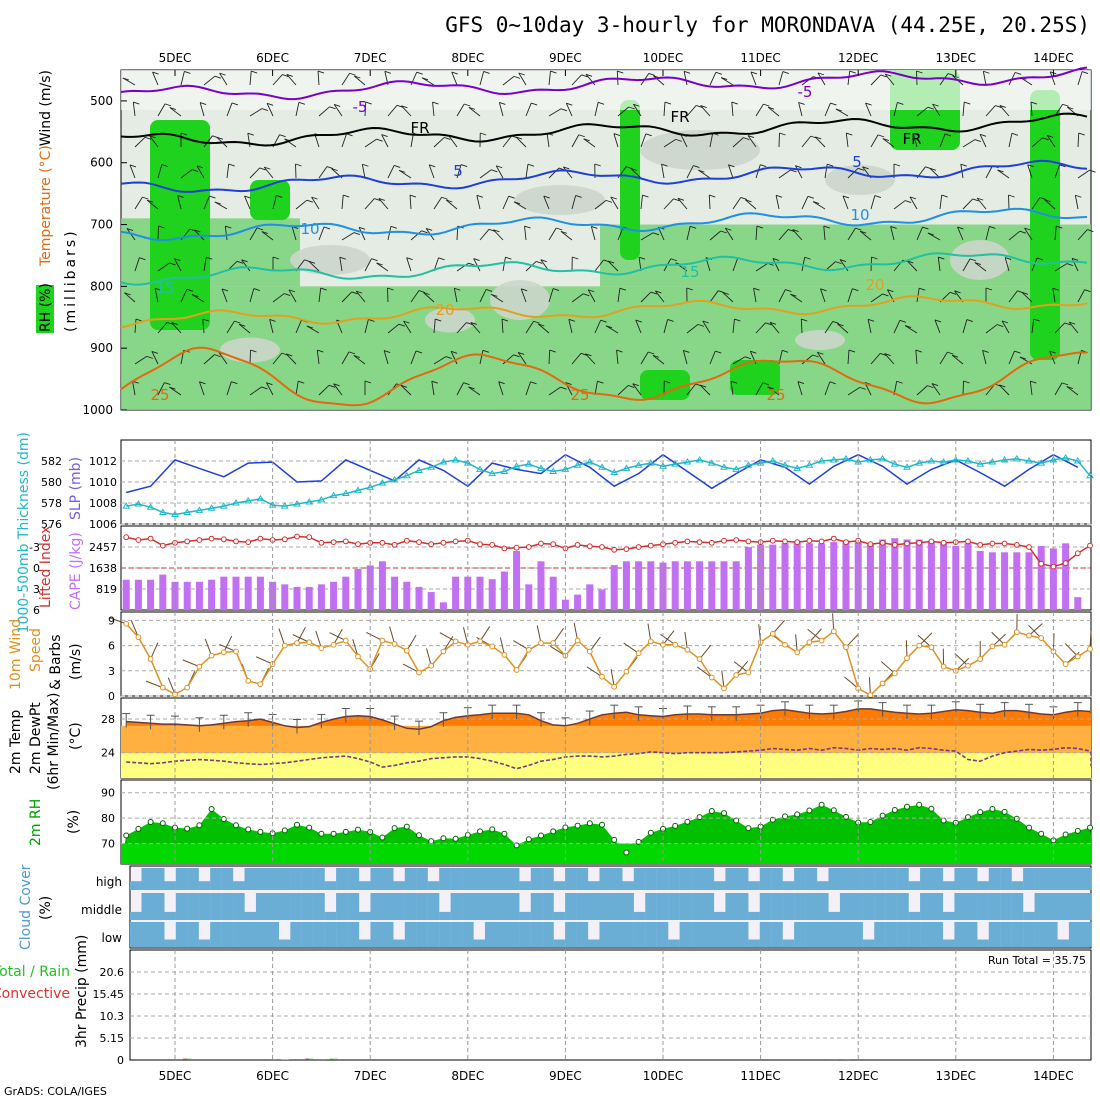 Image resolution: width=1100 pixels, height=1100 pixels. Describe the element at coordinates (602, 473) in the screenshot. I see `slp-line` at that location.